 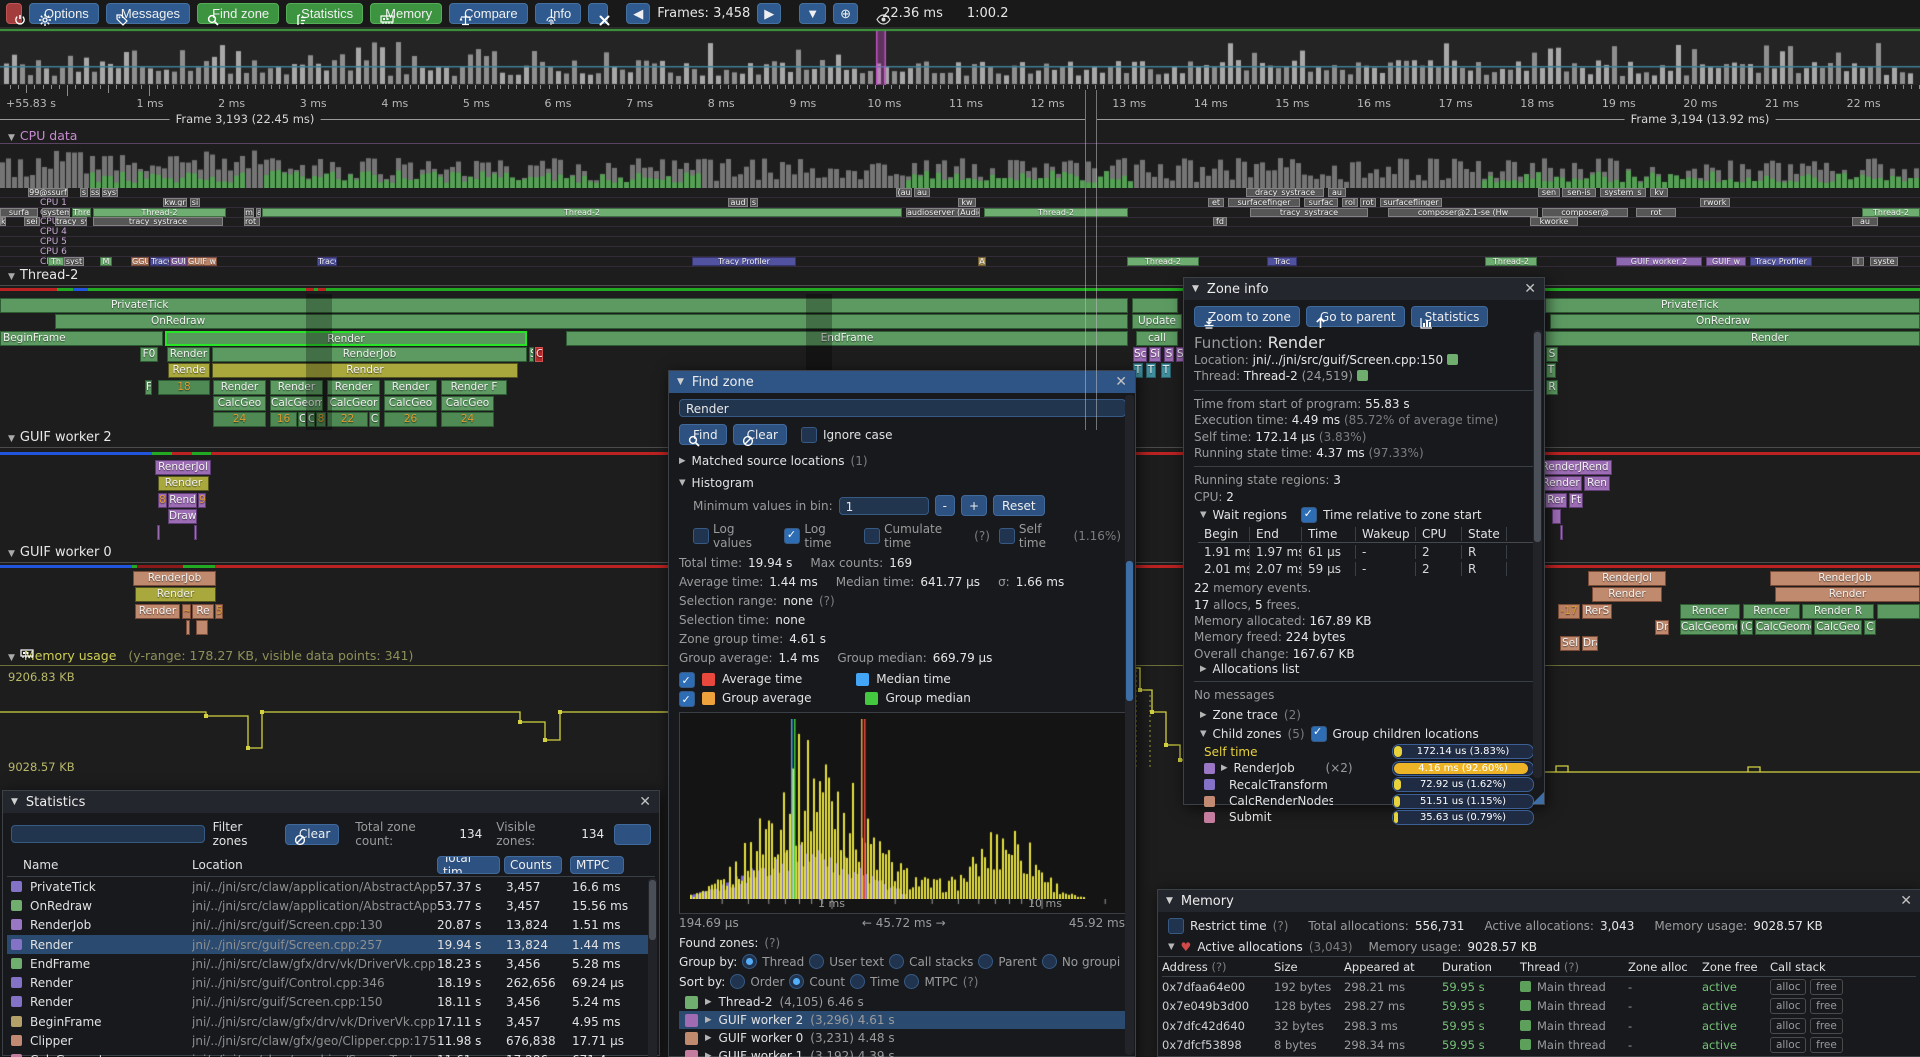 I want to click on found-zone-group: ▶ Thread-2 (4,105) 6.46 s, so click(x=902, y=1002).